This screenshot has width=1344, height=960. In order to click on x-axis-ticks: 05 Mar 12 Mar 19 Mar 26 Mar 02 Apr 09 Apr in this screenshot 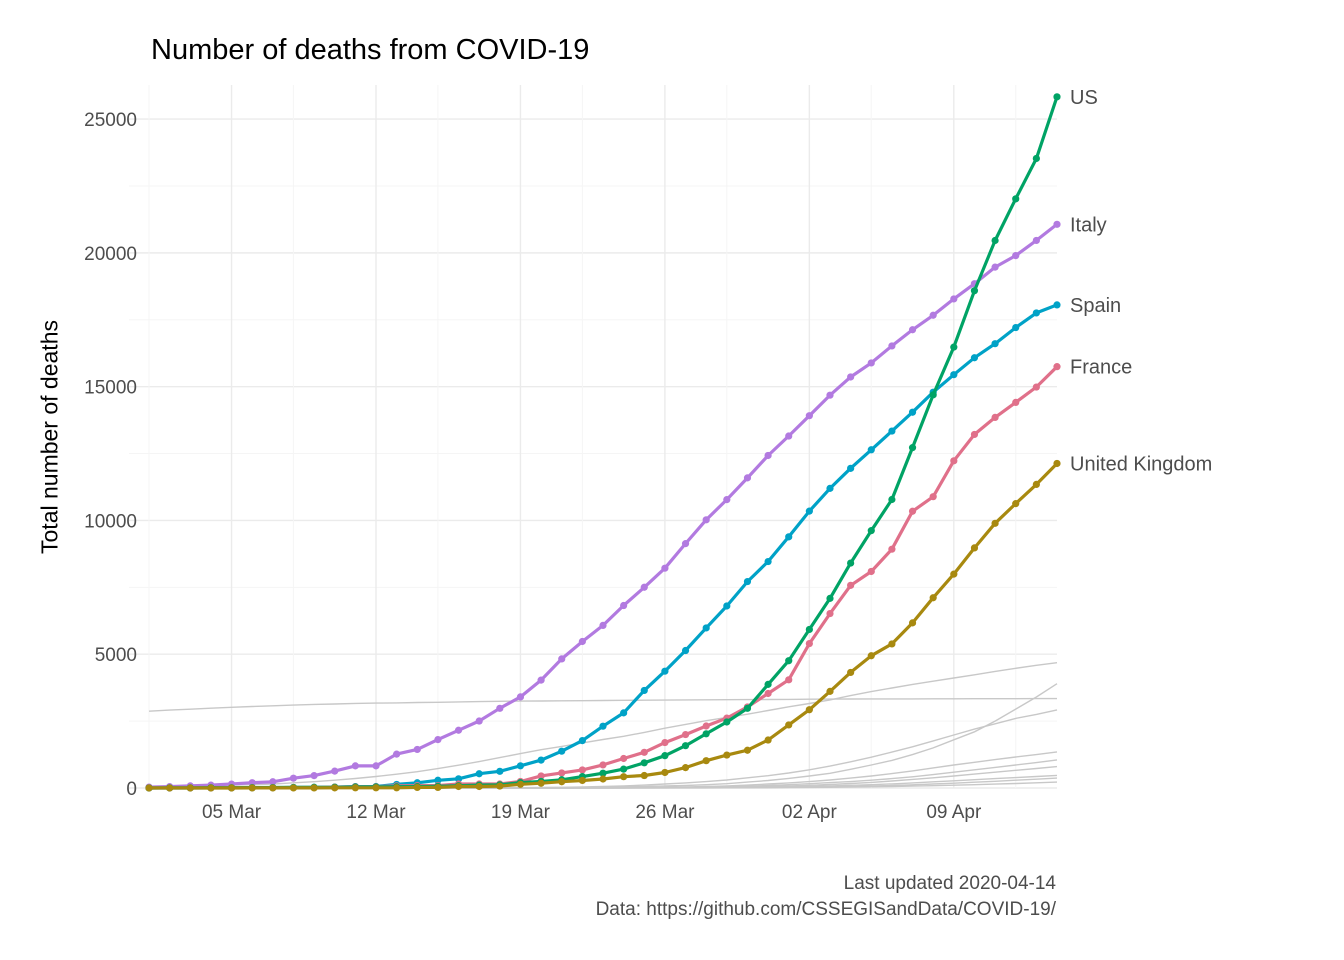, I will do `click(592, 812)`.